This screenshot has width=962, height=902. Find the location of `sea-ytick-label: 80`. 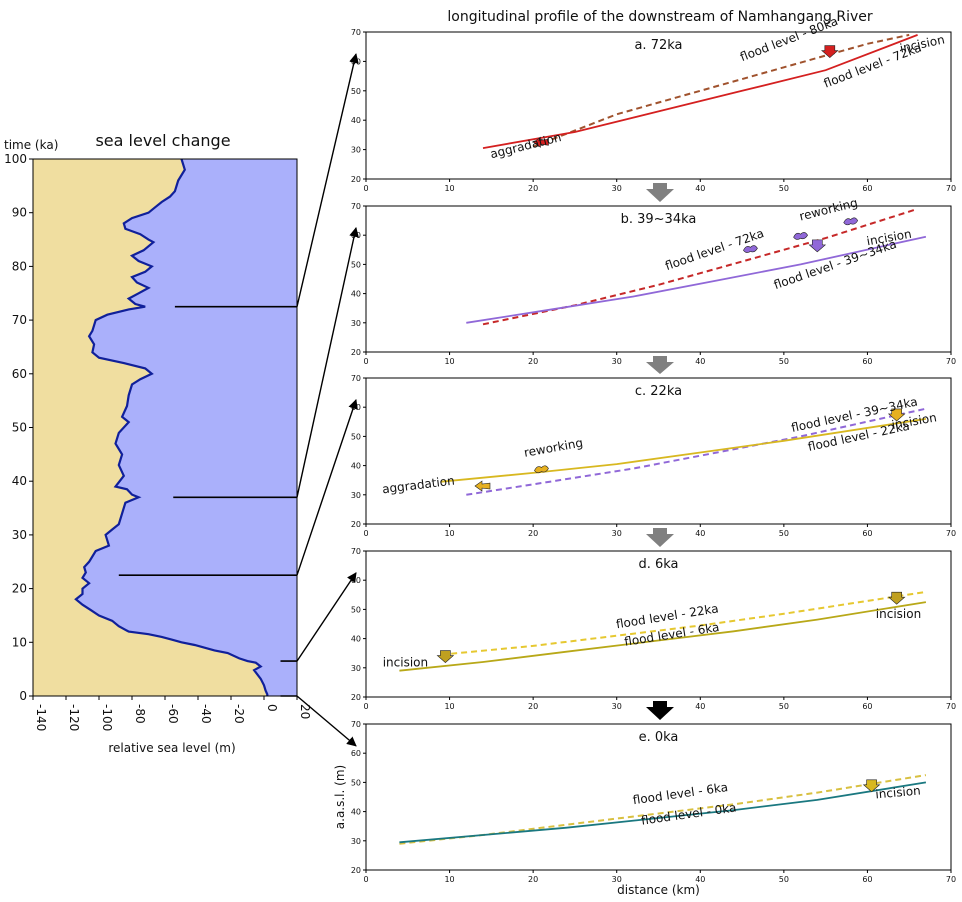

sea-ytick-label: 80 is located at coordinates (19, 266).